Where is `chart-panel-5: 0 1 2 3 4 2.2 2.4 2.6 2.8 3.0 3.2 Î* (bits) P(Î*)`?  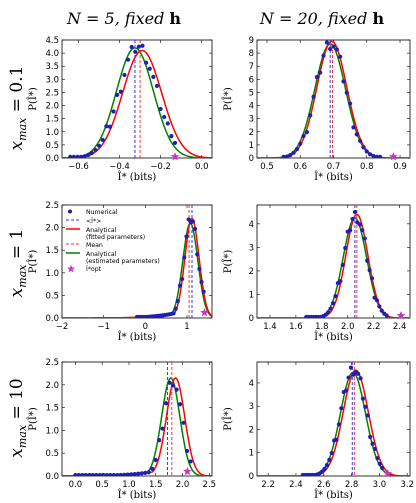
chart-panel-5: 0 1 2 3 4 2.2 2.4 2.6 2.8 3.0 3.2 Î* (bits) P(Î*) is located at coordinates (318, 431).